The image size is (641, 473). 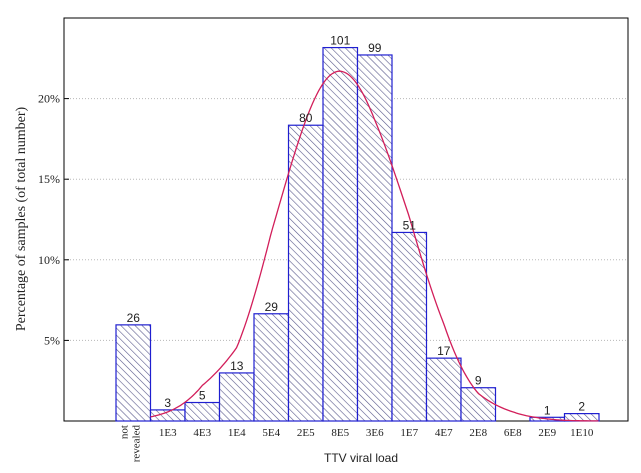 What do you see at coordinates (49, 260) in the screenshot?
I see `y-tick-label: 10%` at bounding box center [49, 260].